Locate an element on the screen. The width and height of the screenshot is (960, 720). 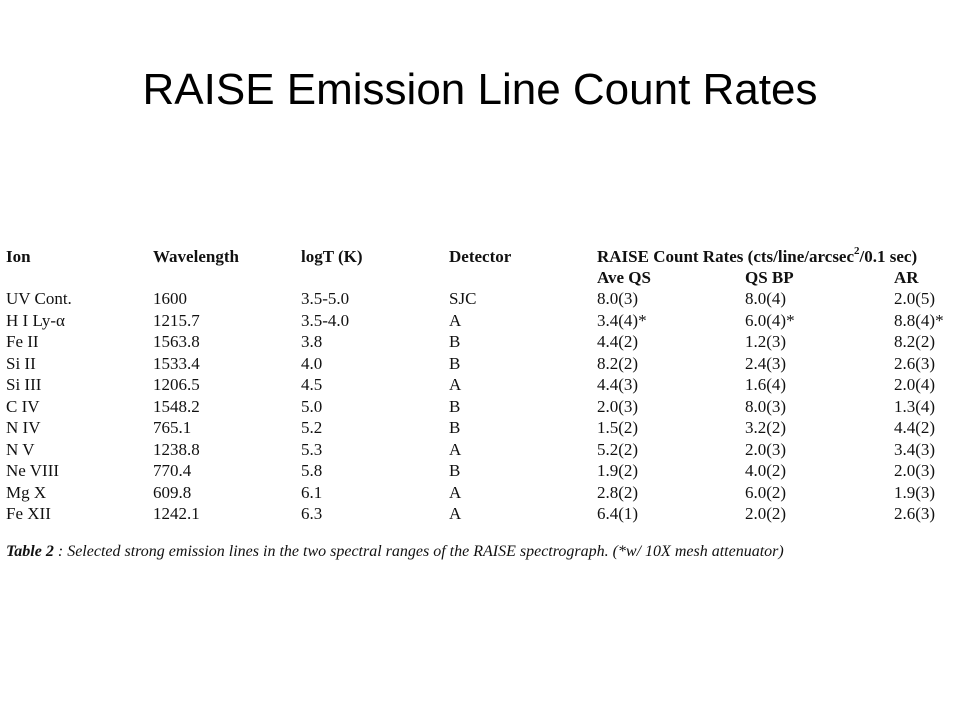
cell-ave-qs: 3.4(4)* is located at coordinates (622, 320).